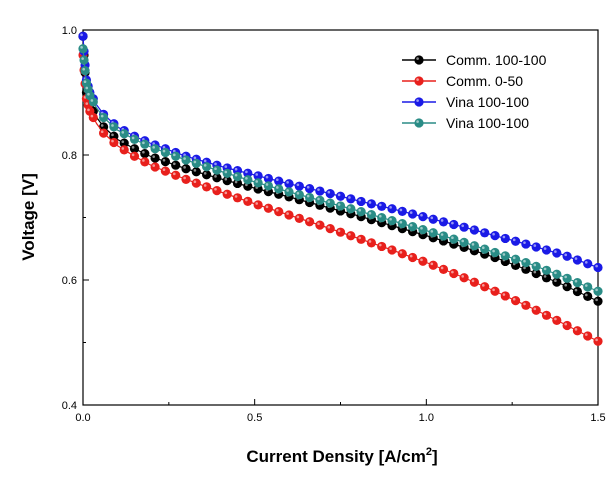 This screenshot has width=615, height=480. Describe the element at coordinates (484, 81) in the screenshot. I see `legend-label: Comm. 0-50` at that location.